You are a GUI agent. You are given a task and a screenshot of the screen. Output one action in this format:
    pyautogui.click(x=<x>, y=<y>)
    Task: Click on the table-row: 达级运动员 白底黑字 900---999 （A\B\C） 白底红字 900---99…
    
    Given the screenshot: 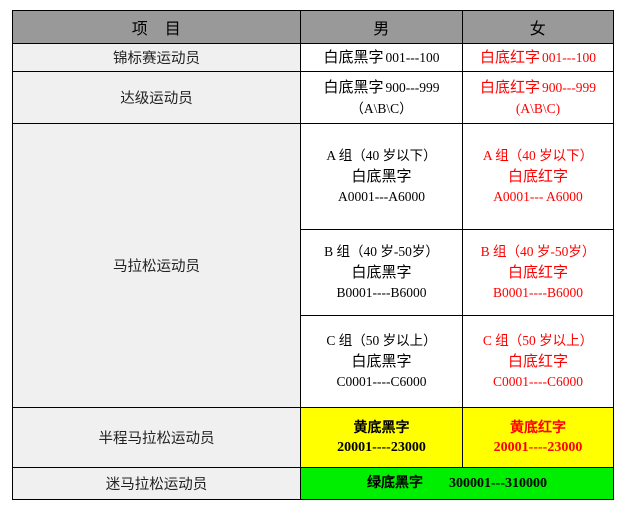 What is the action you would take?
    pyautogui.click(x=313, y=97)
    